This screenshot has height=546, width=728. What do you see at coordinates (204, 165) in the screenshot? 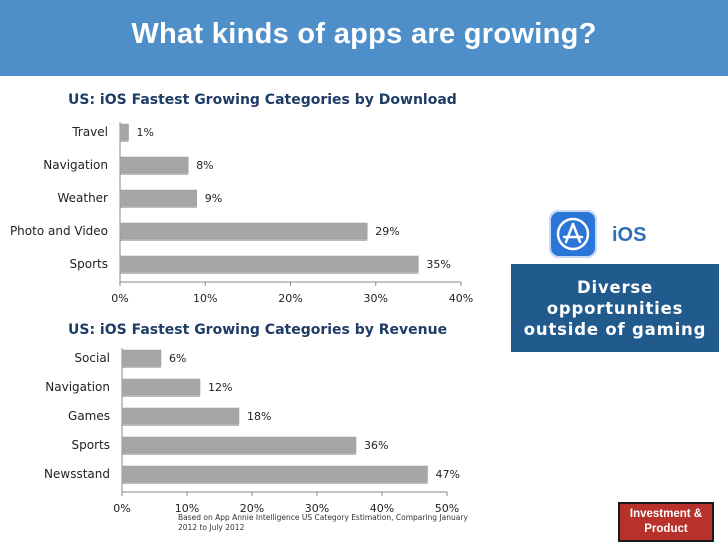
I see `data-label: 8%` at bounding box center [204, 165].